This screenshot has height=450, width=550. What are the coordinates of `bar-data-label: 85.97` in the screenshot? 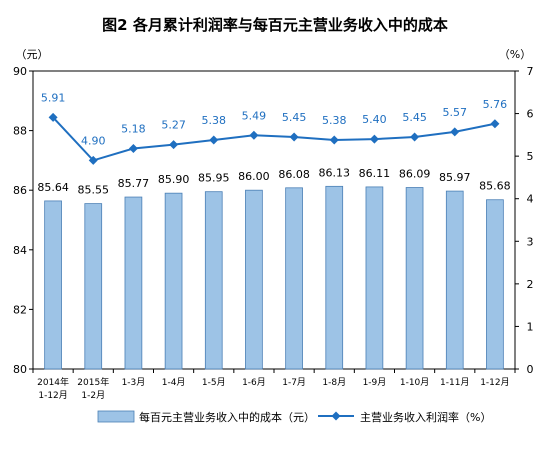 It's located at (455, 177).